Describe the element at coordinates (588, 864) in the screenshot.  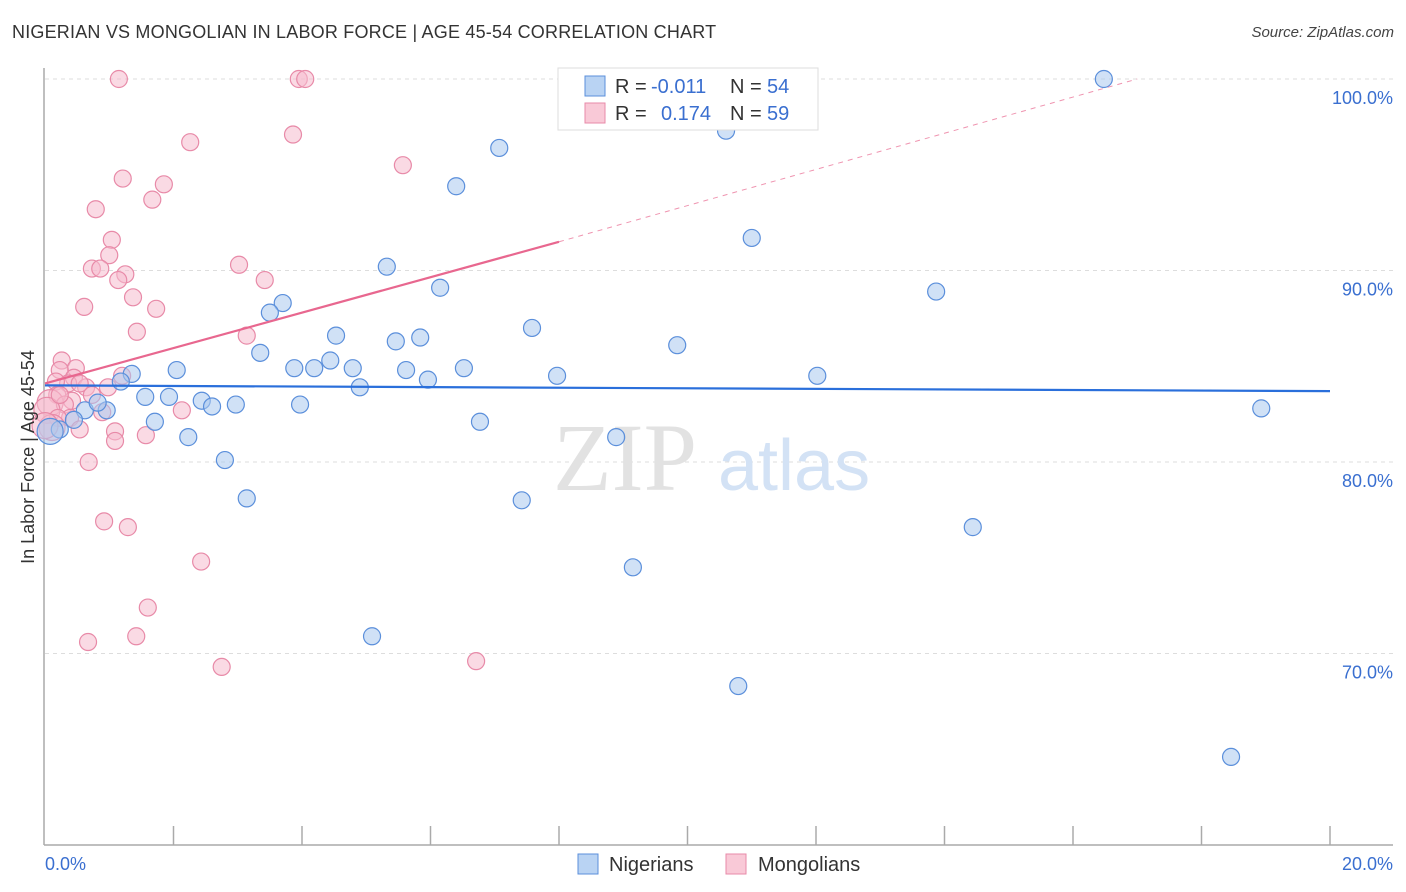
I see `legend-nigerians-swatch` at that location.